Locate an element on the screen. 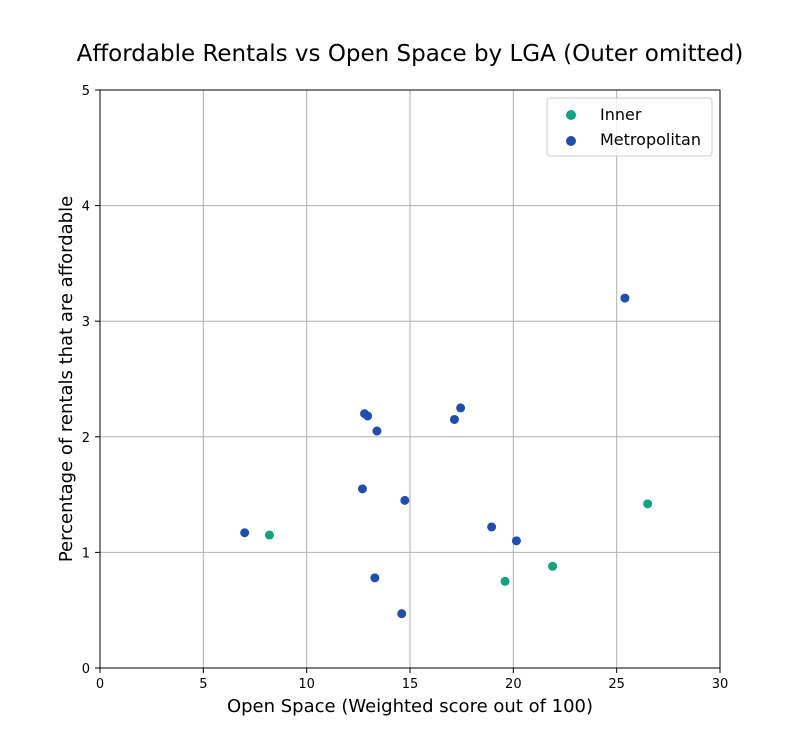 This screenshot has height=750, width=800. y-tick-label: 5 is located at coordinates (86, 91).